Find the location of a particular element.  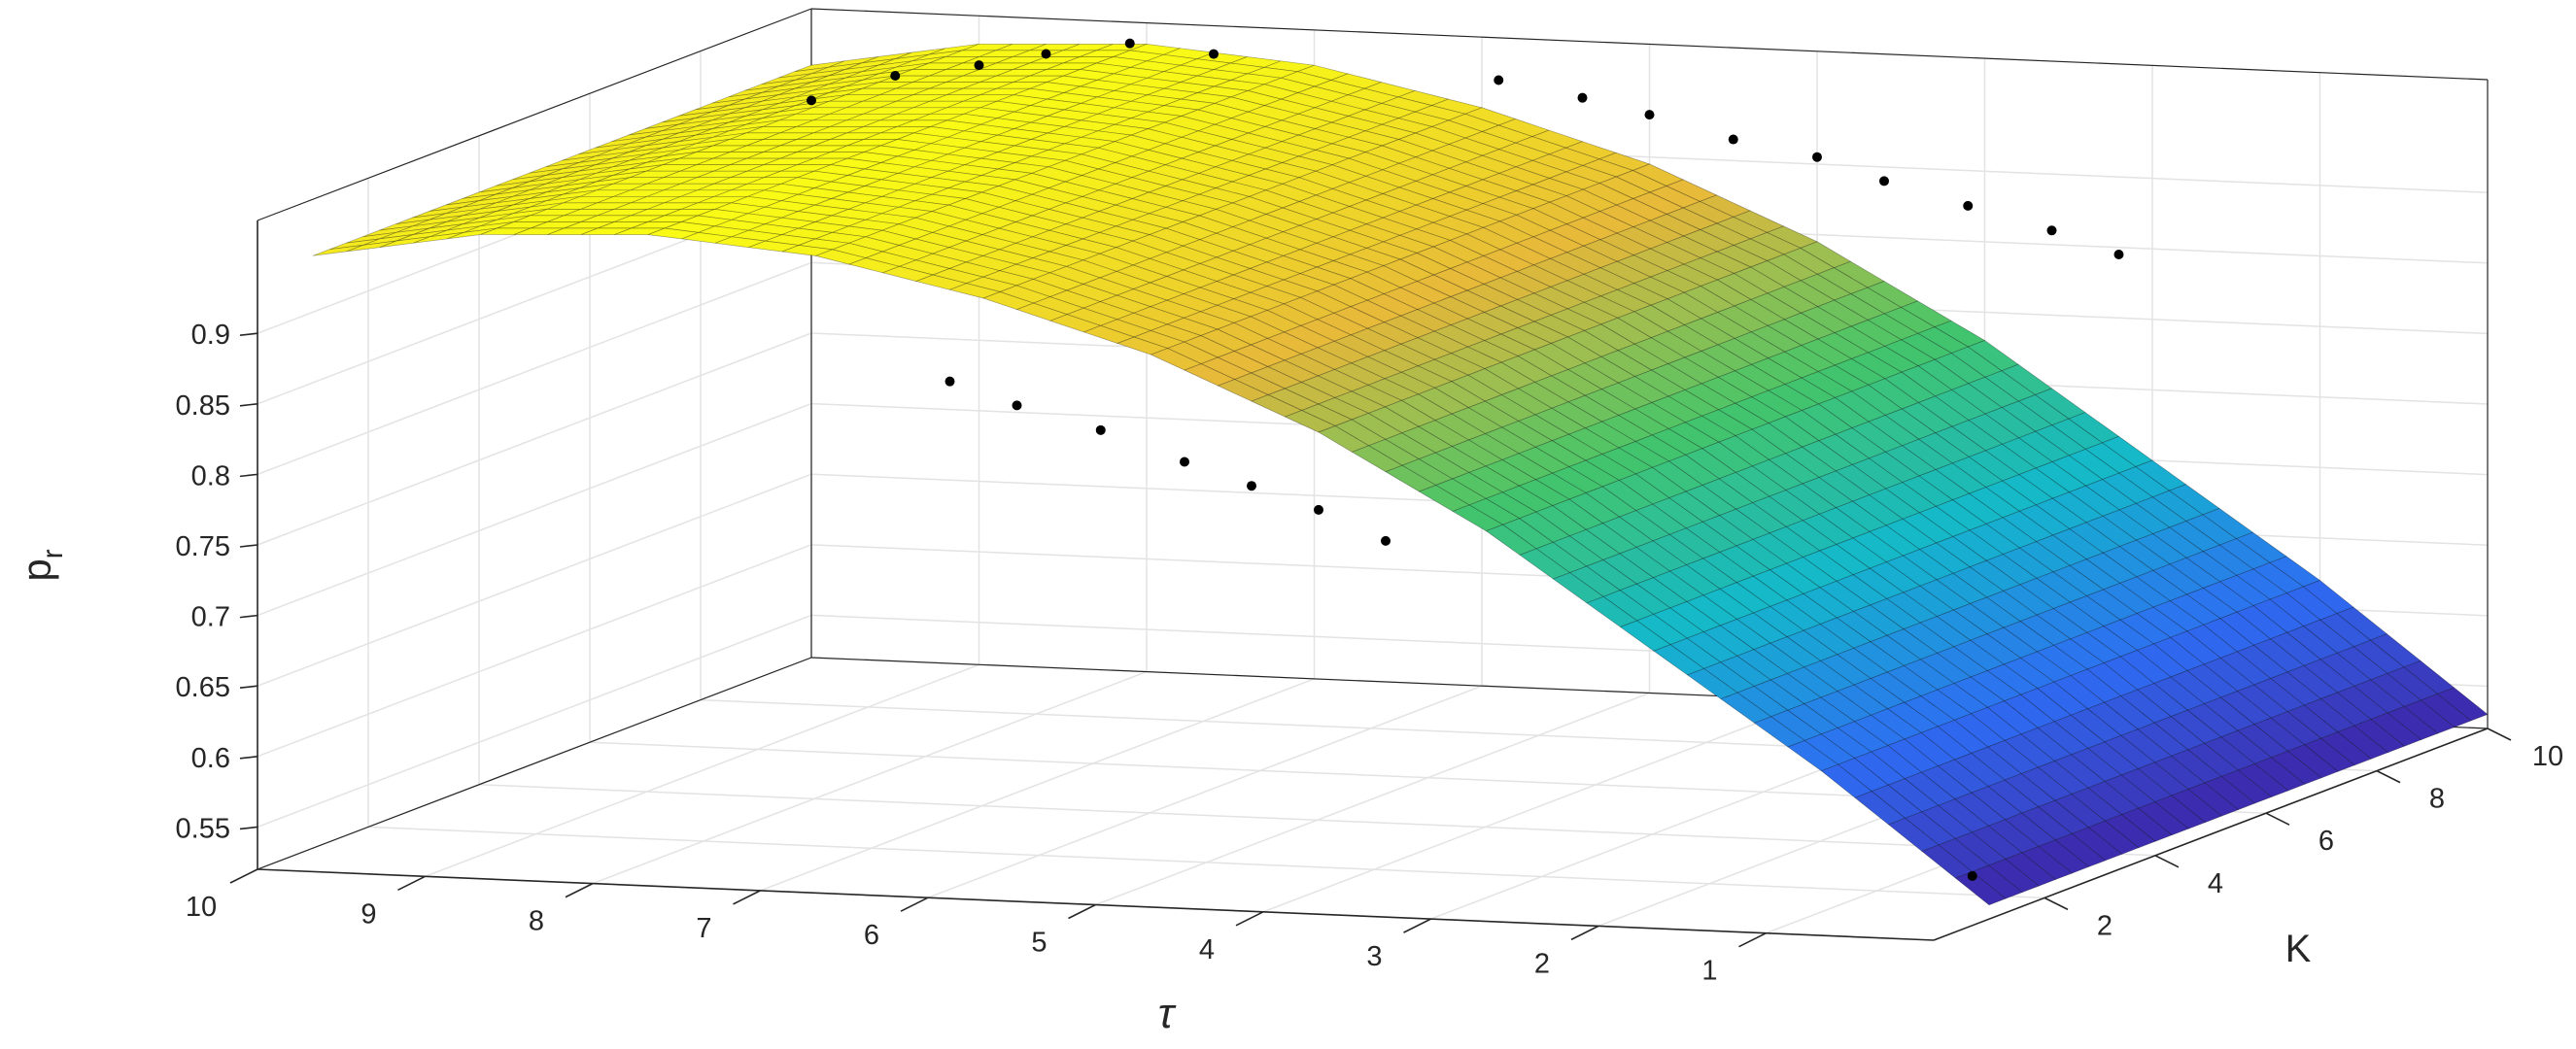

k-tick is located at coordinates (2167, 861).